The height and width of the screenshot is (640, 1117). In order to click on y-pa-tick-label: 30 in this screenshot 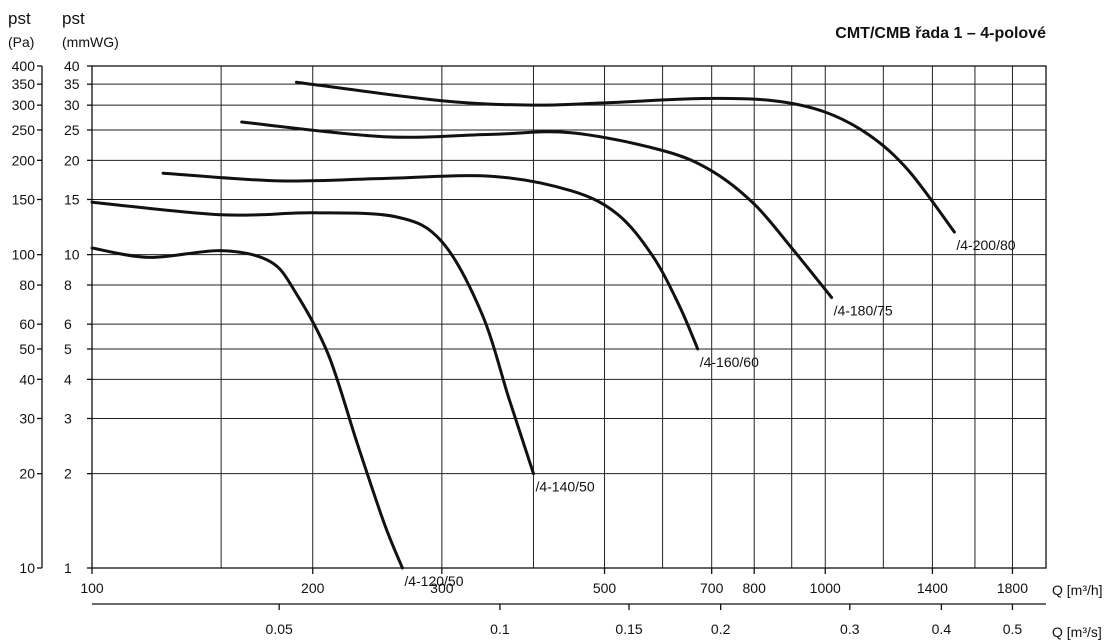, I will do `click(27, 418)`.